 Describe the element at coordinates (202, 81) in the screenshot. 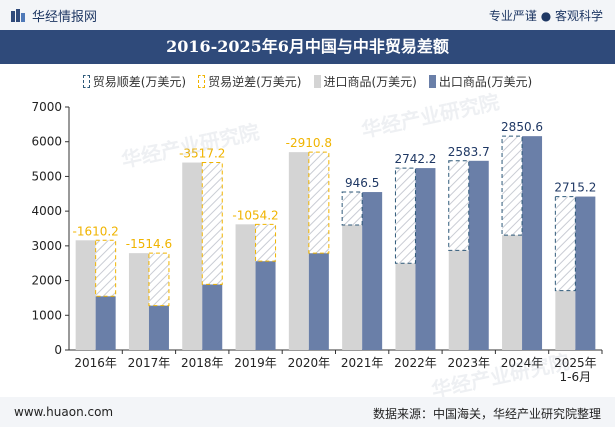

I see `legend-swatch-deficit` at that location.